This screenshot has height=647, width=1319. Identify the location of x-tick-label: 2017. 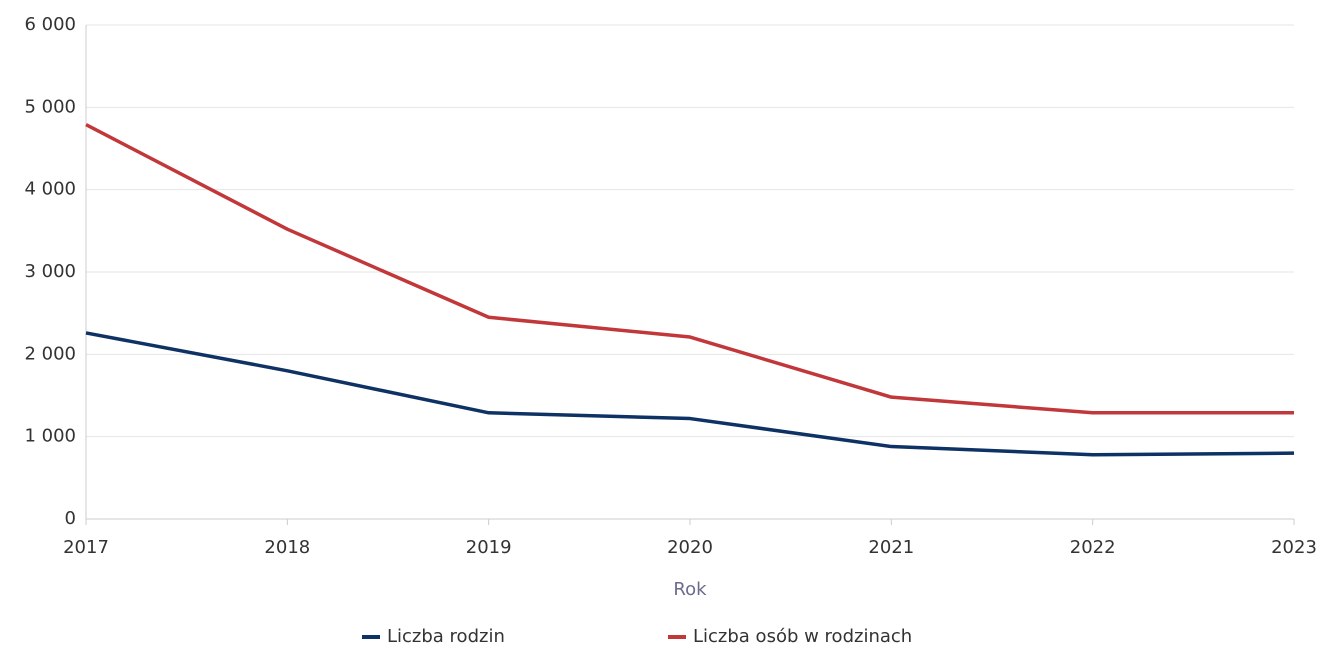
(86, 547).